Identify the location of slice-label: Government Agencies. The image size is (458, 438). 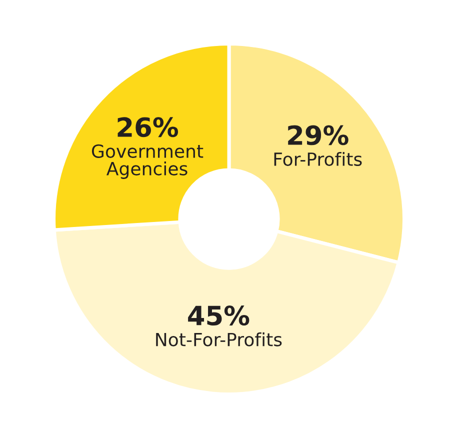
(148, 161).